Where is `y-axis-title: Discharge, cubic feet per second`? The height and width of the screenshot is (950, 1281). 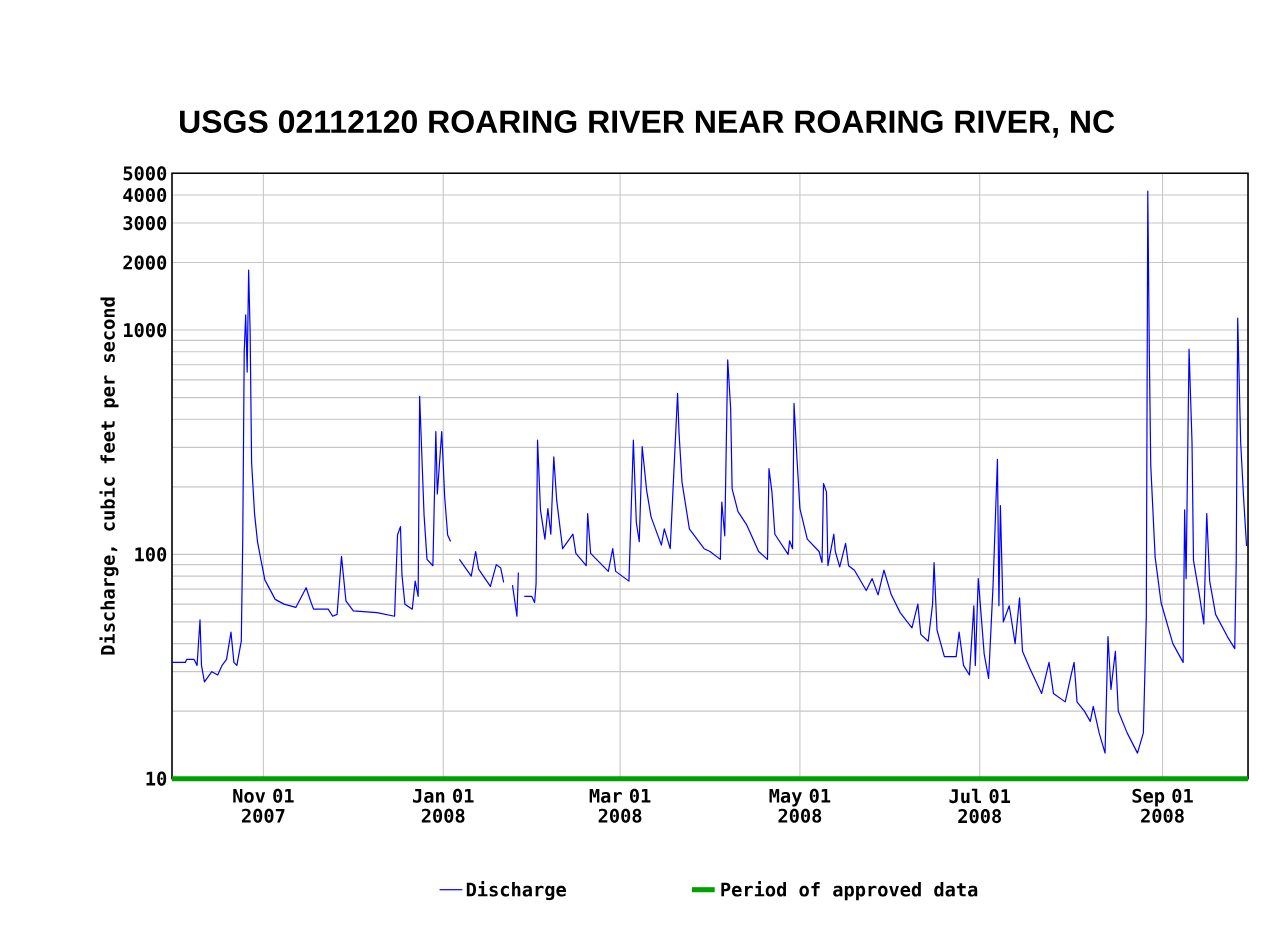 y-axis-title: Discharge, cubic feet per second is located at coordinates (109, 476).